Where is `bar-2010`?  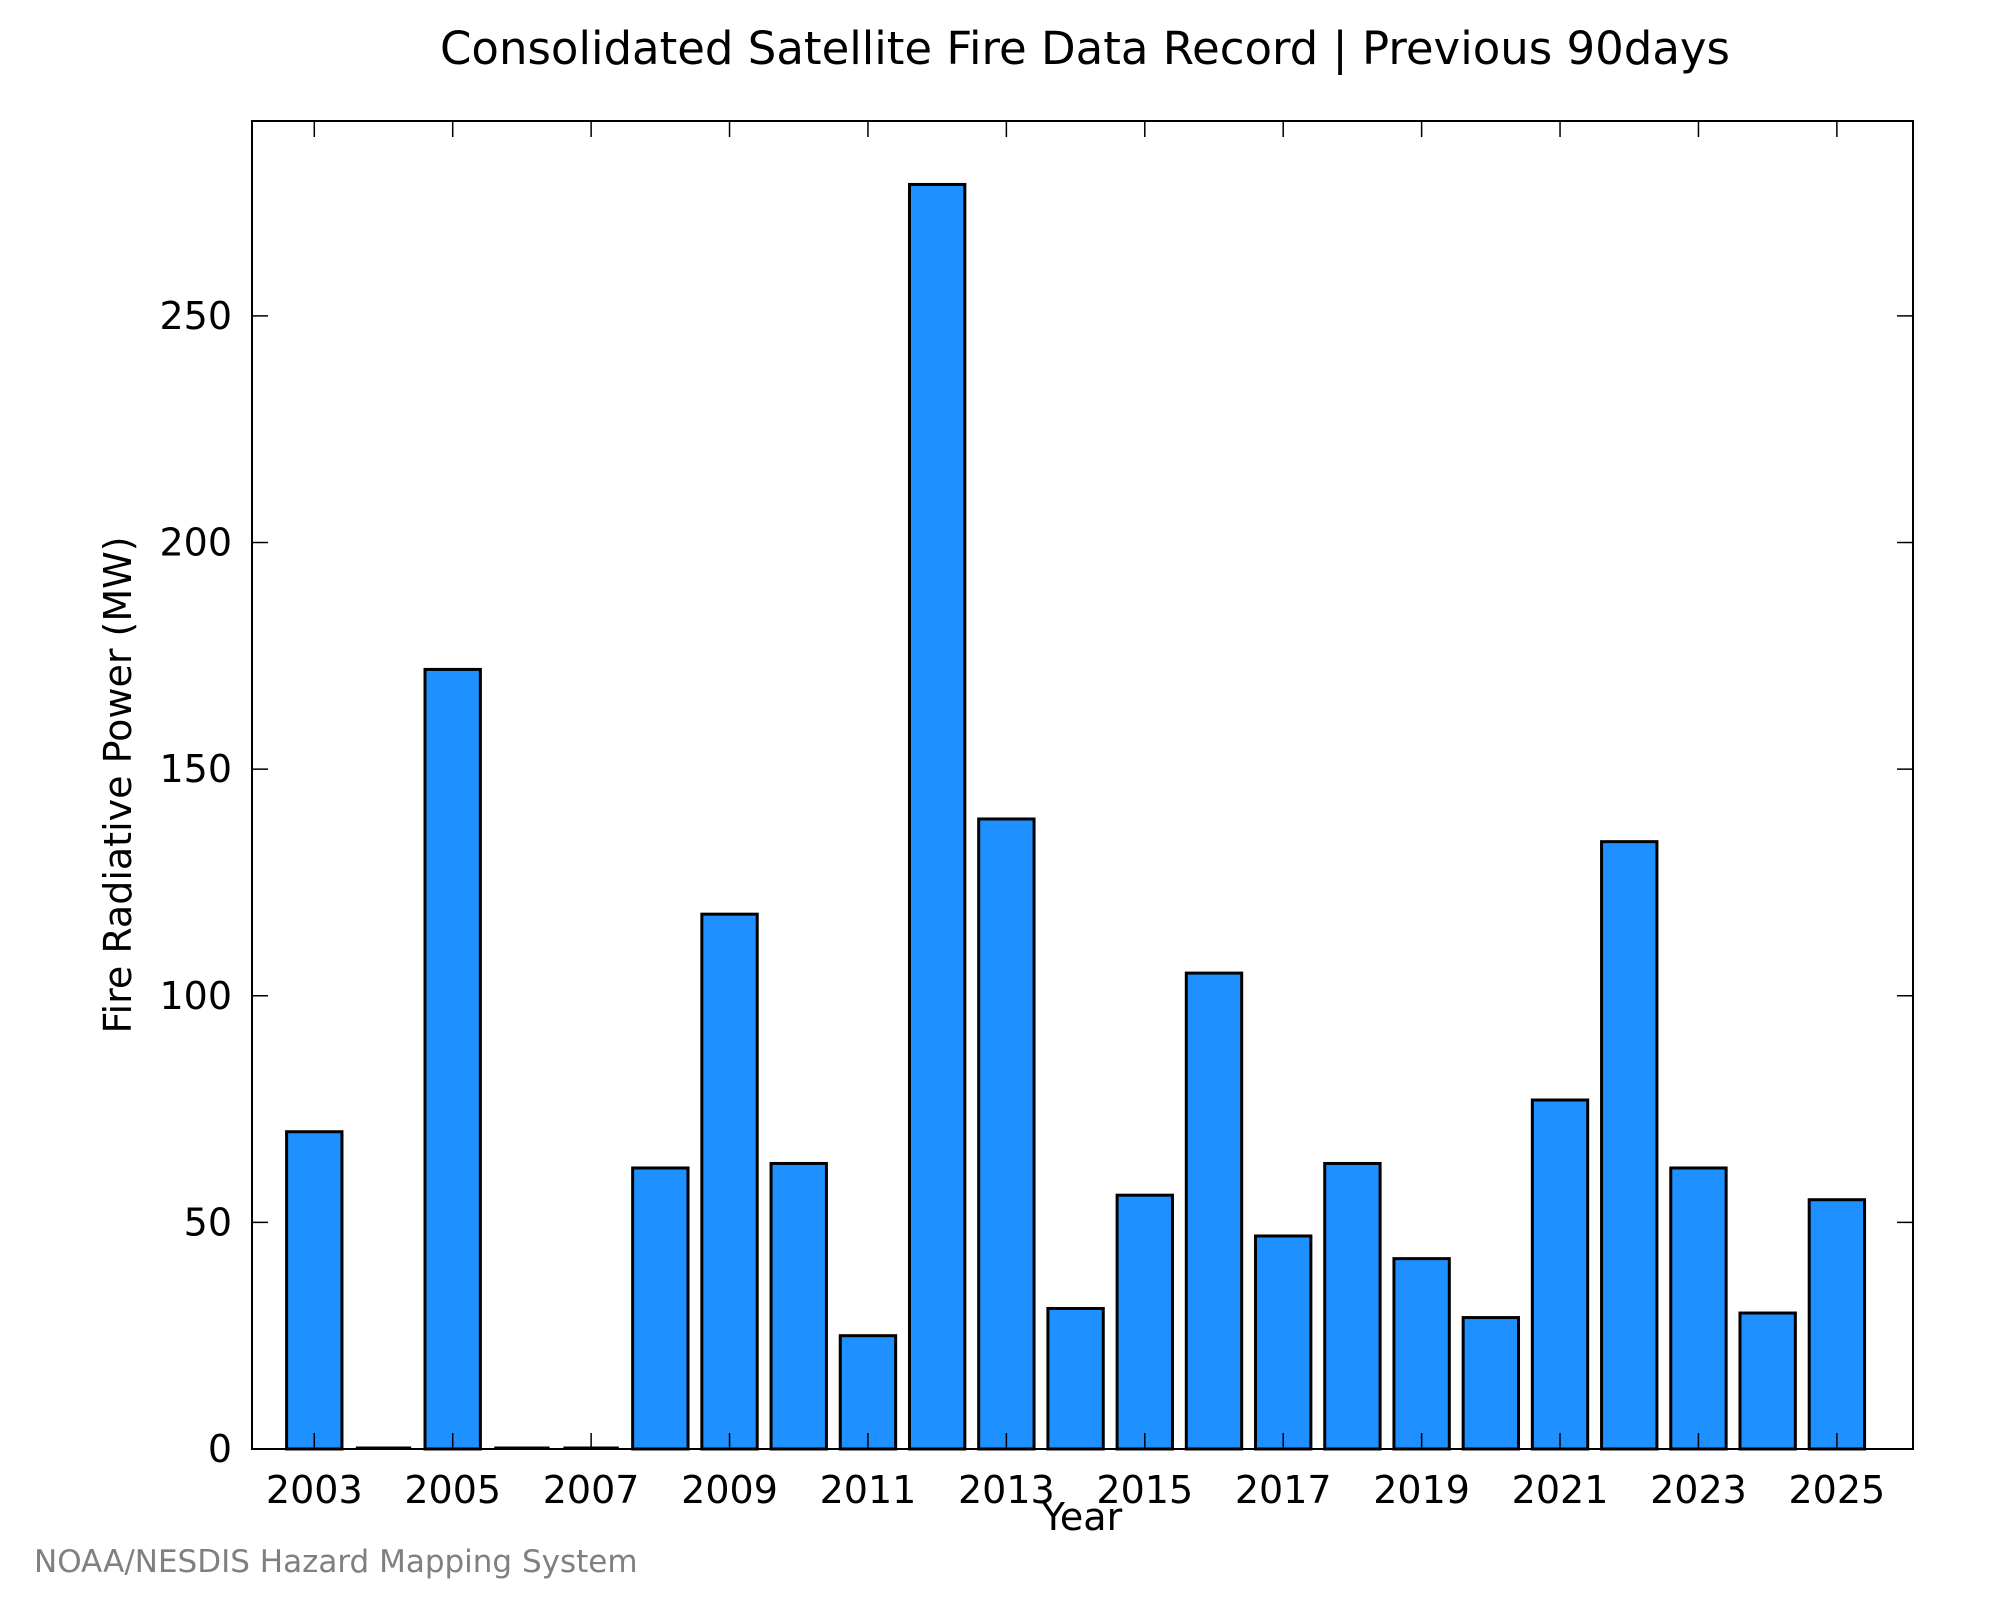
bar-2010 is located at coordinates (798, 1306).